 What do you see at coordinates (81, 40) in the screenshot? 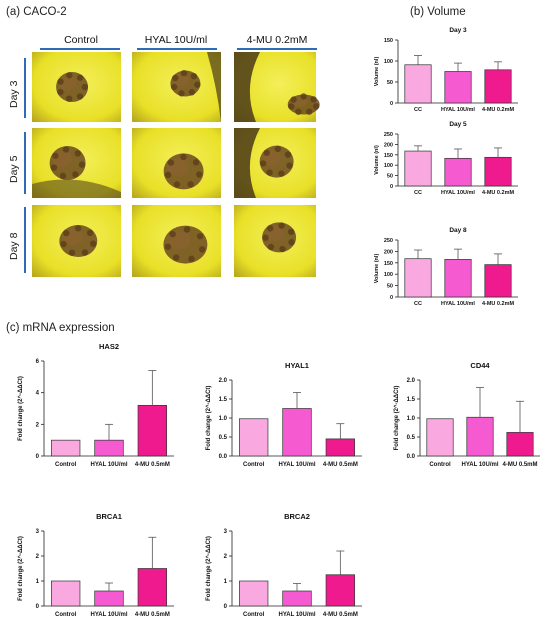
I see `column-header-control: Control` at bounding box center [81, 40].